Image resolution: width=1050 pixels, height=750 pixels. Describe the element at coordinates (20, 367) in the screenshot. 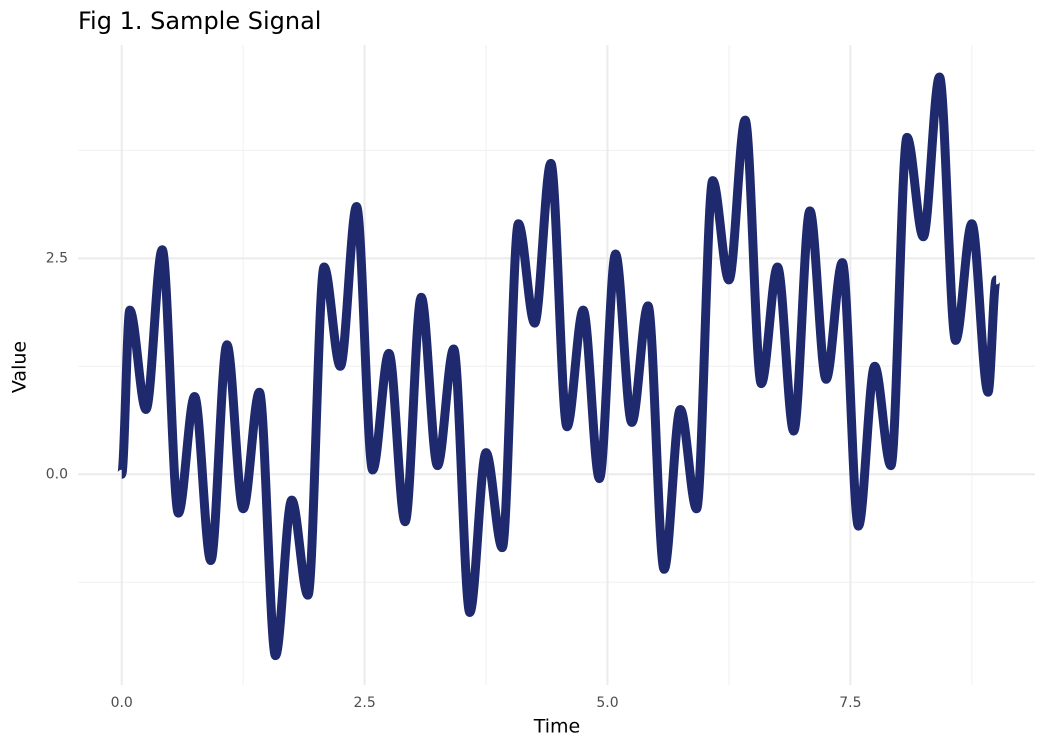

I see `y-axis-label: Value` at that location.